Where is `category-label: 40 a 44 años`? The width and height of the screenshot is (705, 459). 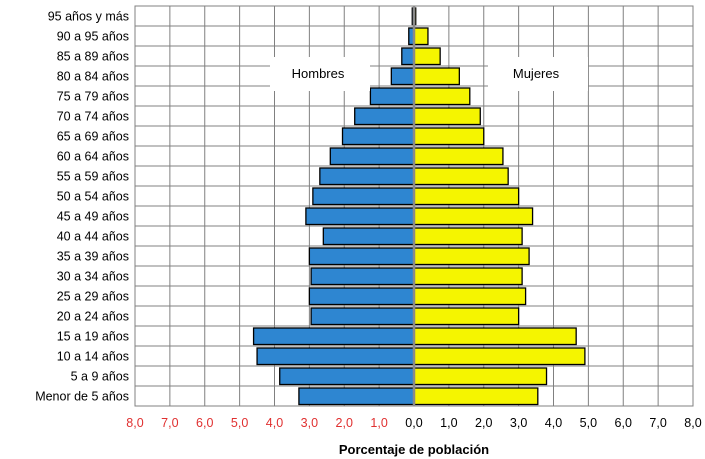 category-label: 40 a 44 años is located at coordinates (93, 237).